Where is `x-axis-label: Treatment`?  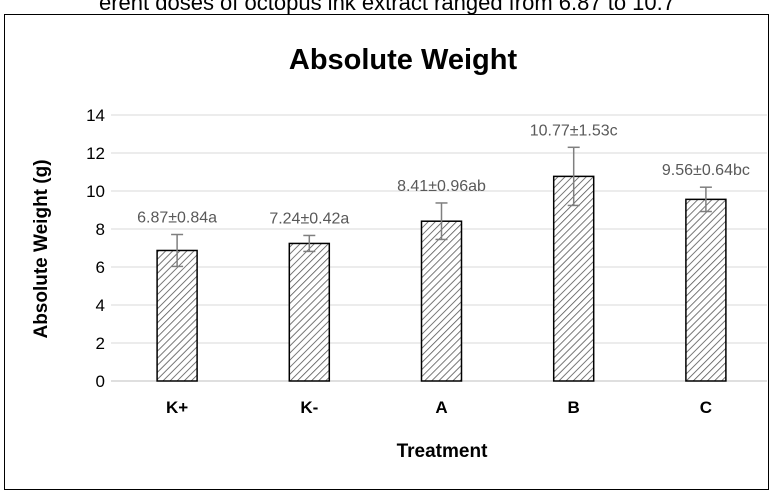
x-axis-label: Treatment is located at coordinates (442, 451).